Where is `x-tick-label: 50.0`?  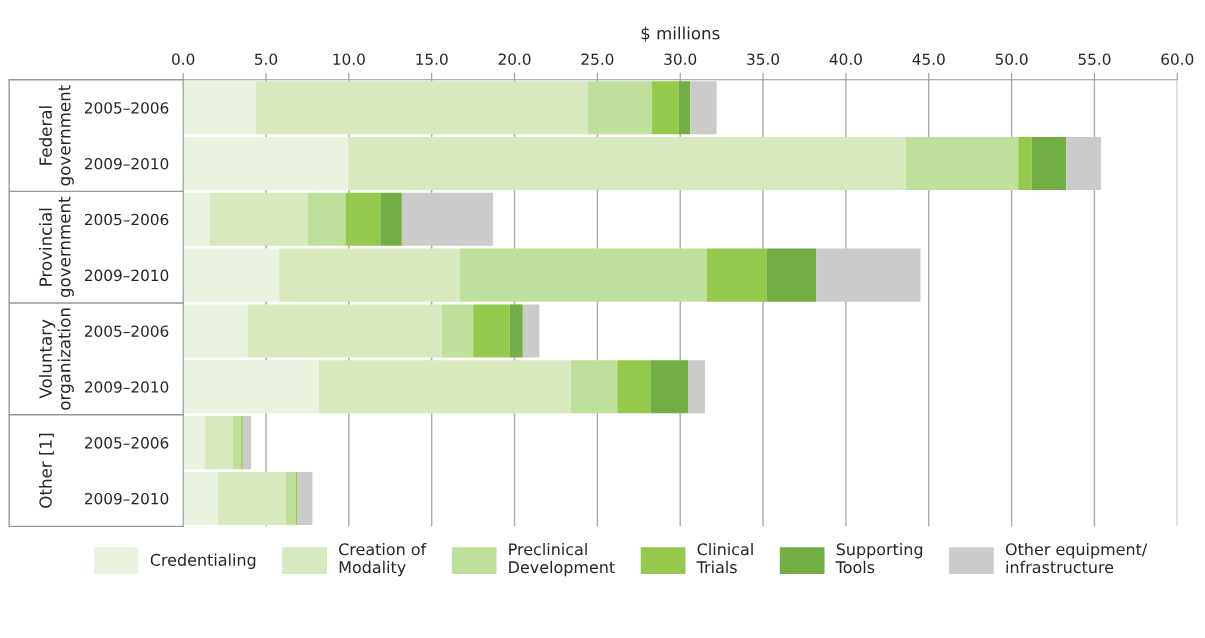 x-tick-label: 50.0 is located at coordinates (1011, 59).